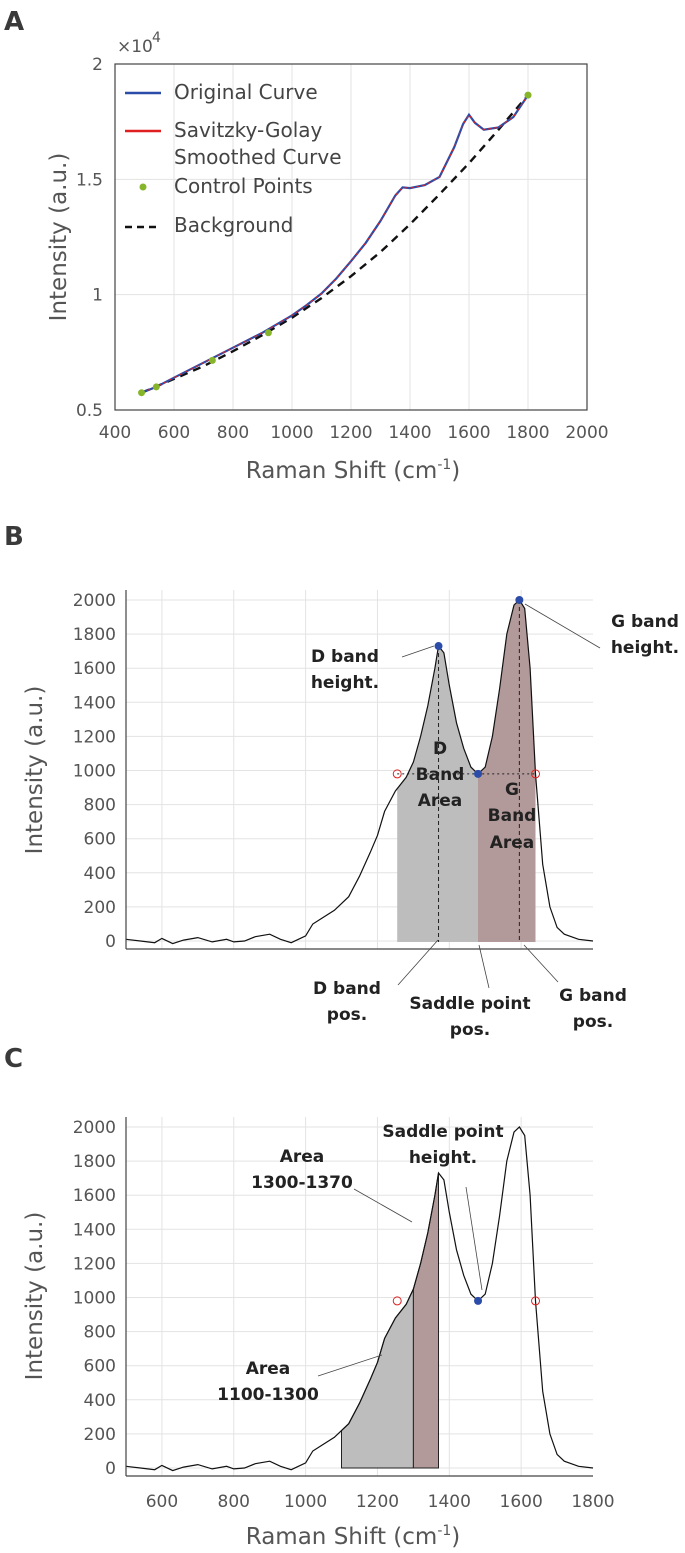 The height and width of the screenshot is (1553, 685). I want to click on panel-c-saddle-height-label-1: Saddle point, so click(442, 1132).